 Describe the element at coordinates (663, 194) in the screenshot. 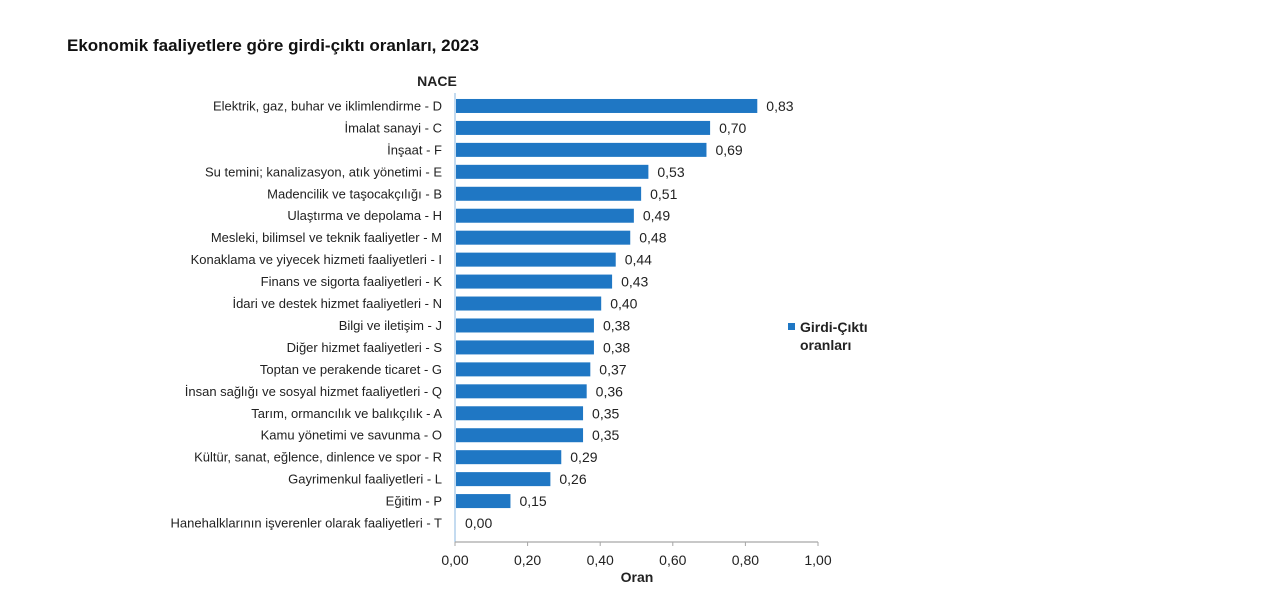

I see `data-label: 0,51` at that location.